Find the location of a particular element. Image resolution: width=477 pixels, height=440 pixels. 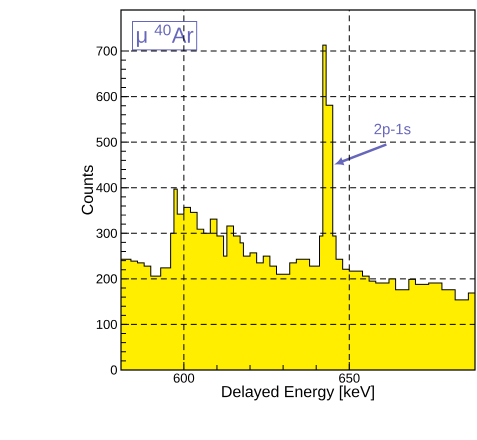

y-tick-label: 200 is located at coordinates (106, 279).